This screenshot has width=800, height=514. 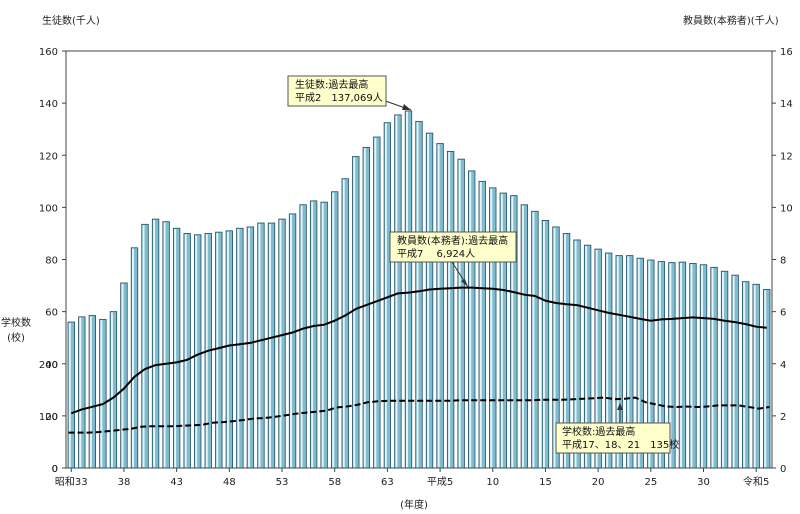 What do you see at coordinates (71, 20) in the screenshot?
I see `left-axis-label: 生徒数(千人)` at bounding box center [71, 20].